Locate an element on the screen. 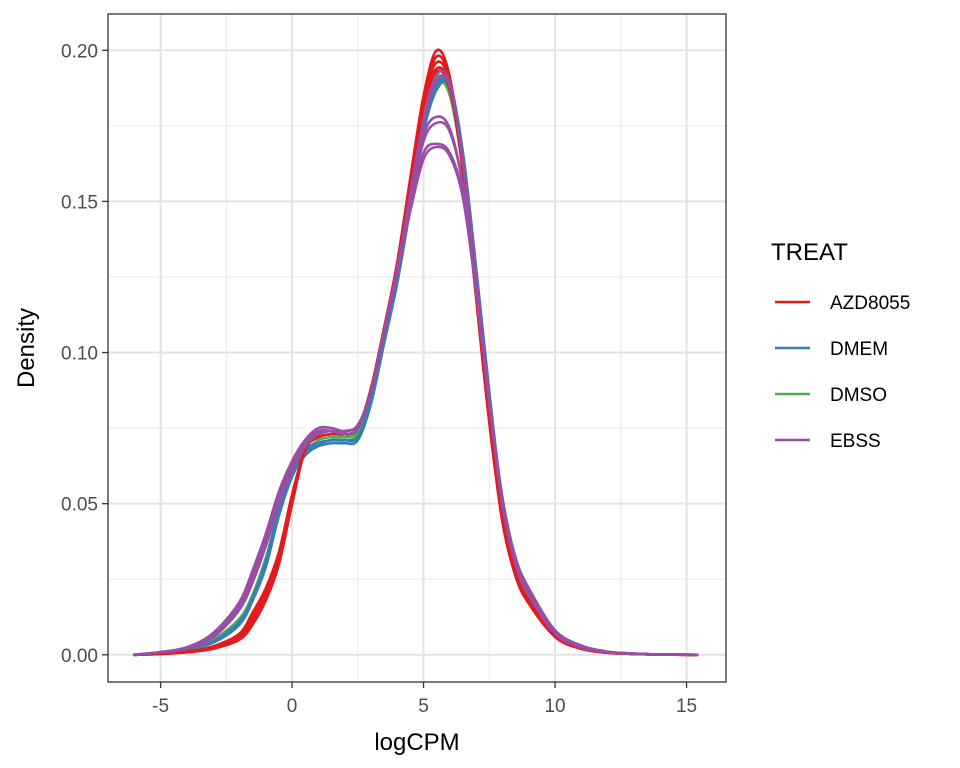 The image size is (960, 768). x-tick-label: 15 is located at coordinates (686, 706).